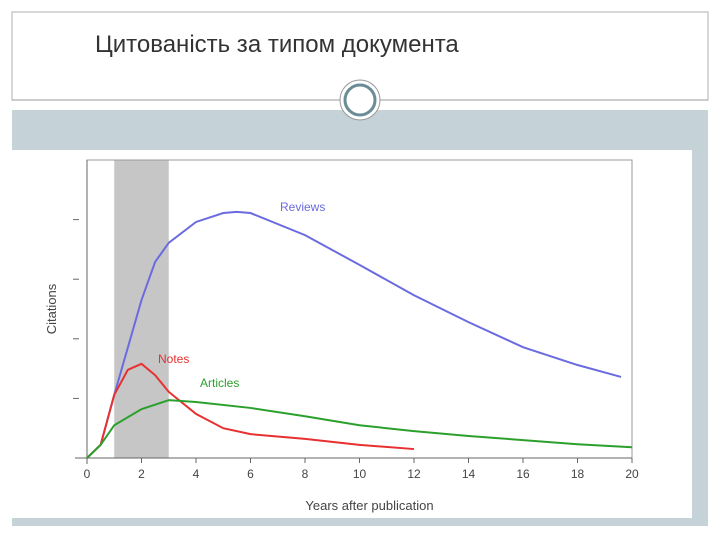 This screenshot has height=545, width=720. What do you see at coordinates (360, 100) in the screenshot?
I see `ornament-inner` at bounding box center [360, 100].